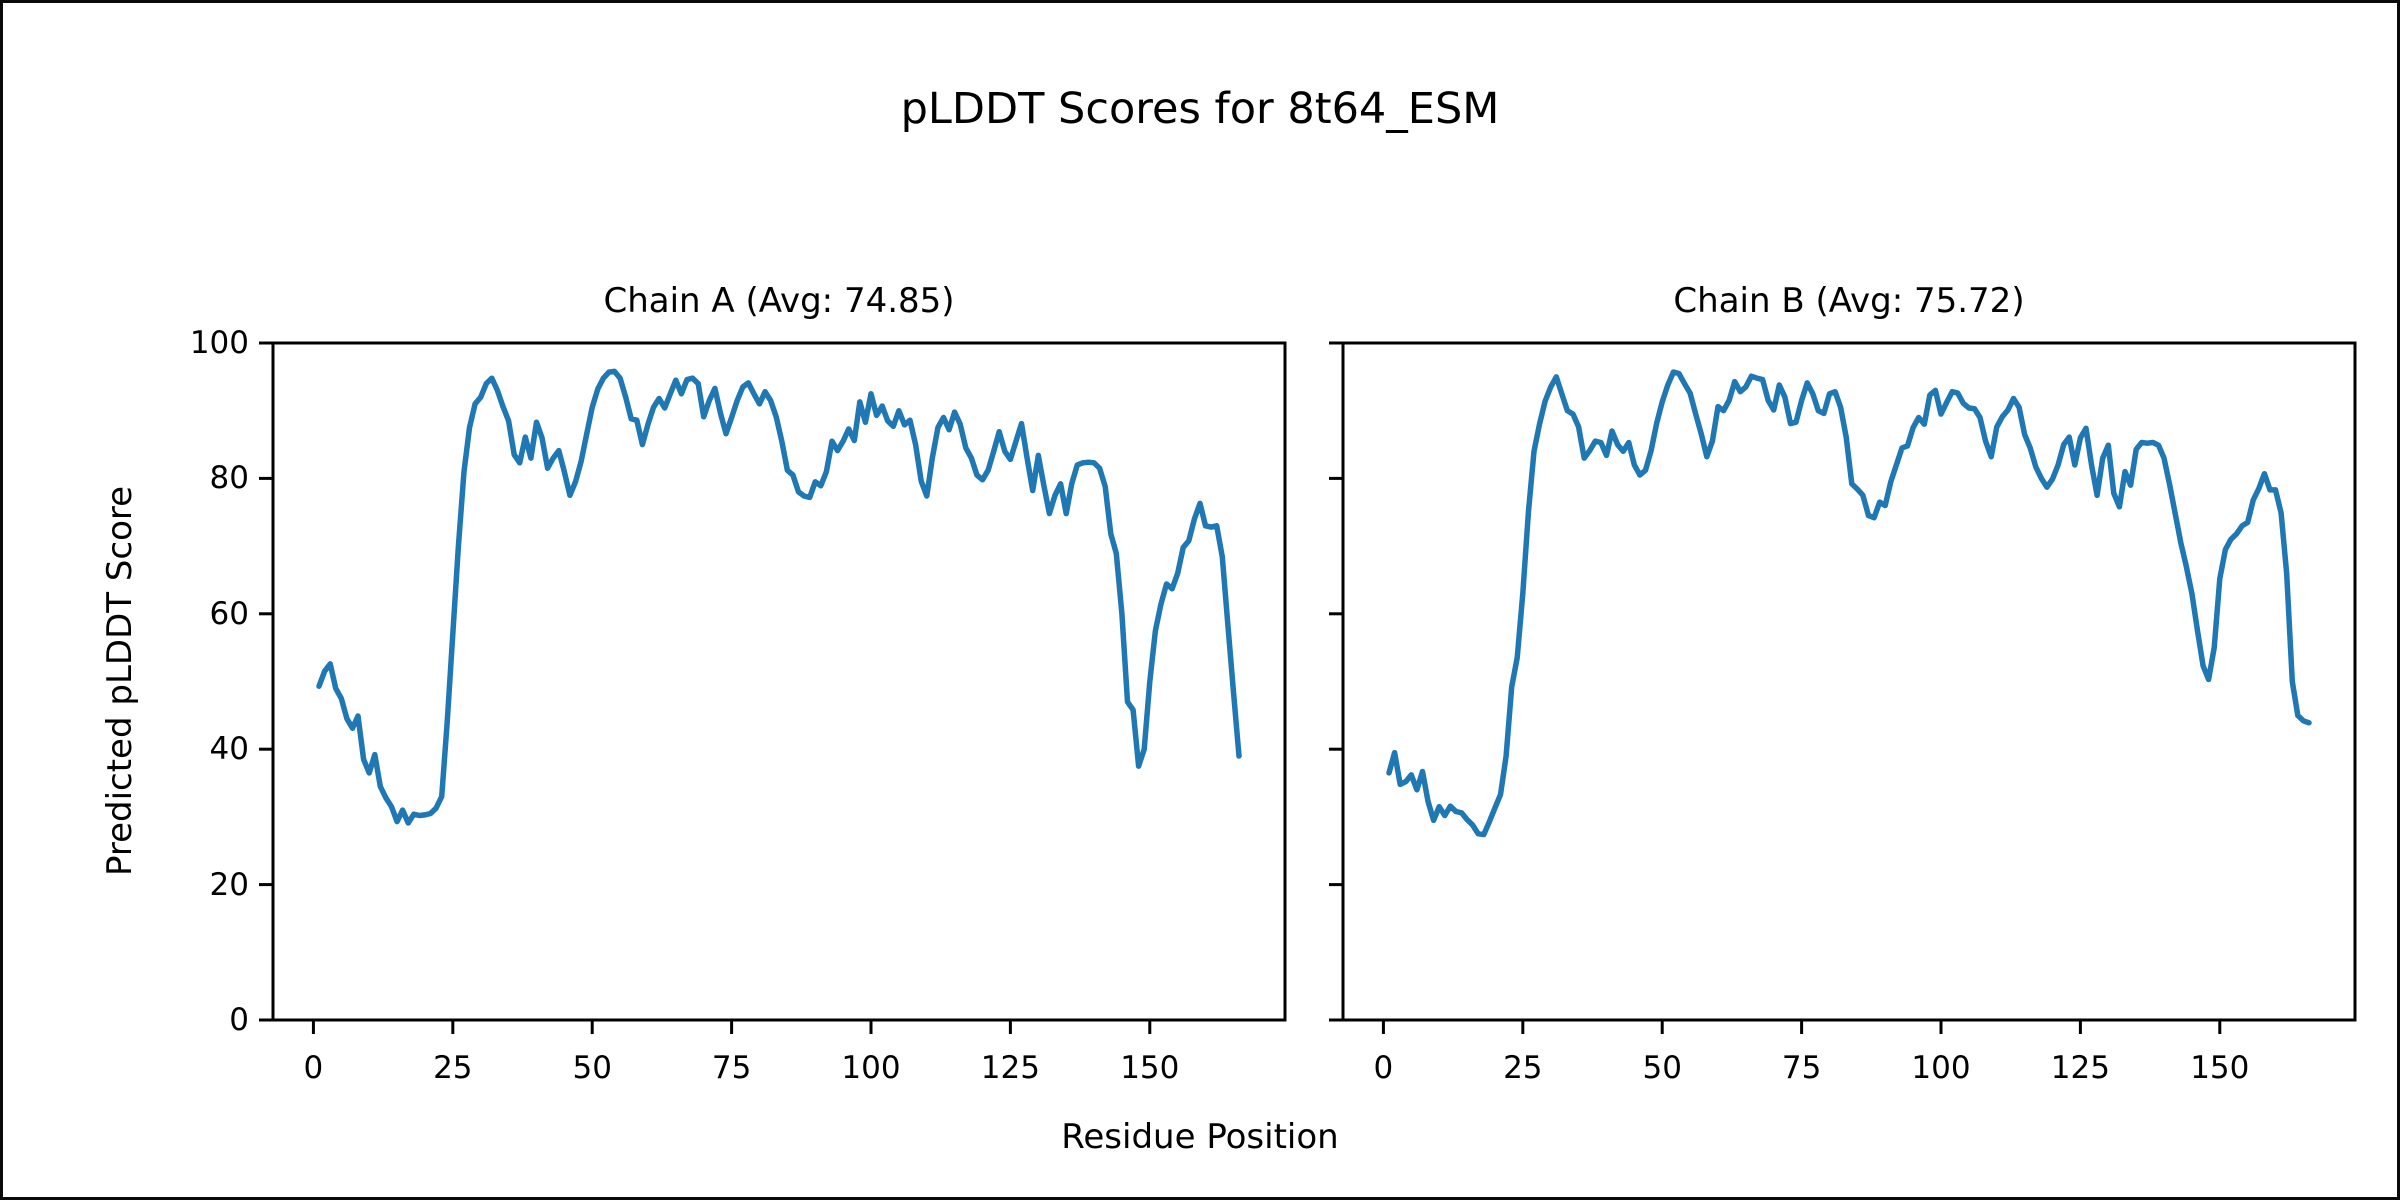  What do you see at coordinates (229, 884) in the screenshot?
I see `y-tick-label: 20` at bounding box center [229, 884].